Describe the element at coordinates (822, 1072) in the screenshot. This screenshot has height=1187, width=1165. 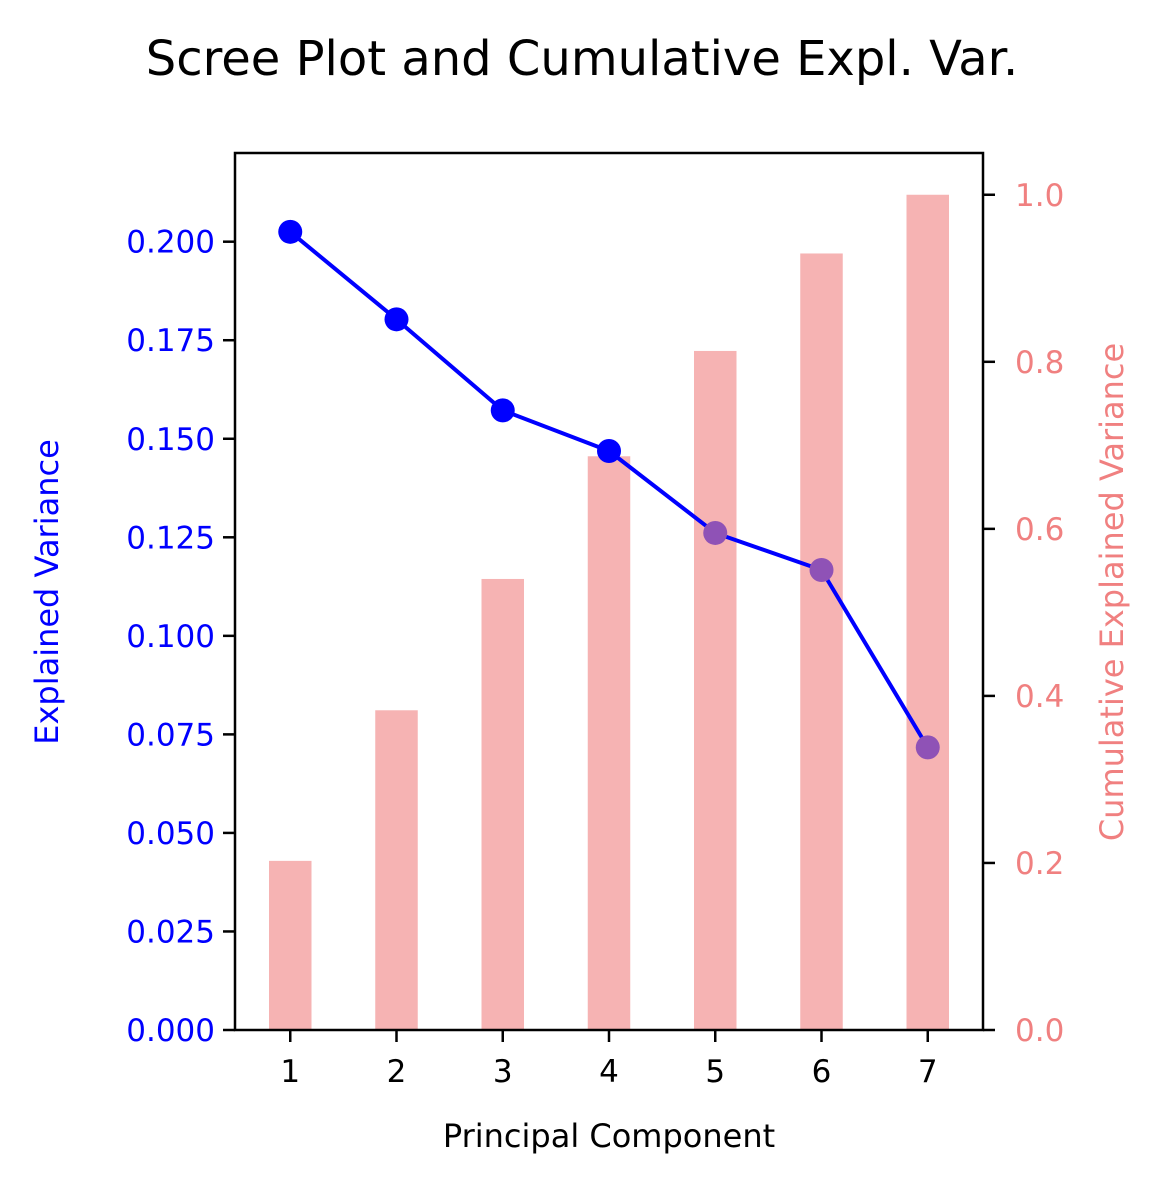
I see `x-tick-label: 6` at that location.